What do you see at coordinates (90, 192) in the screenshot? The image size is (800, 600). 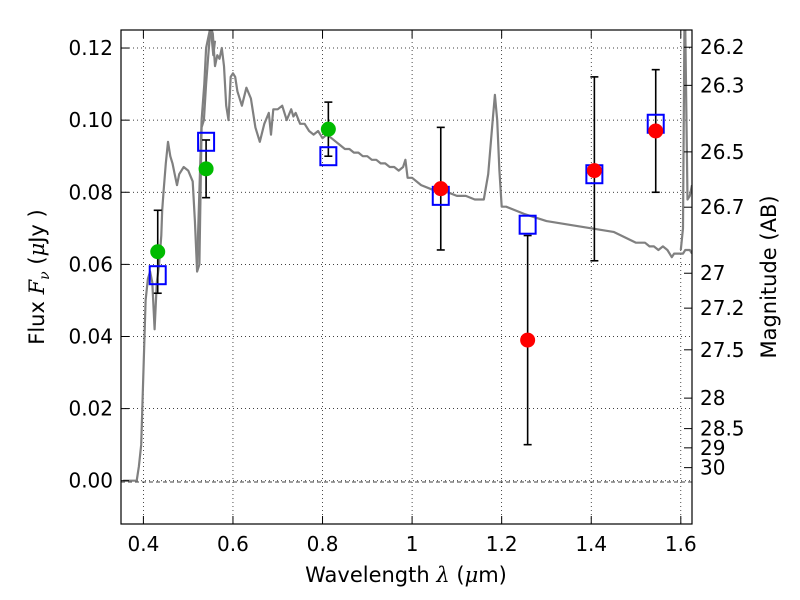 I see `y-tick-label: 0.08` at bounding box center [90, 192].